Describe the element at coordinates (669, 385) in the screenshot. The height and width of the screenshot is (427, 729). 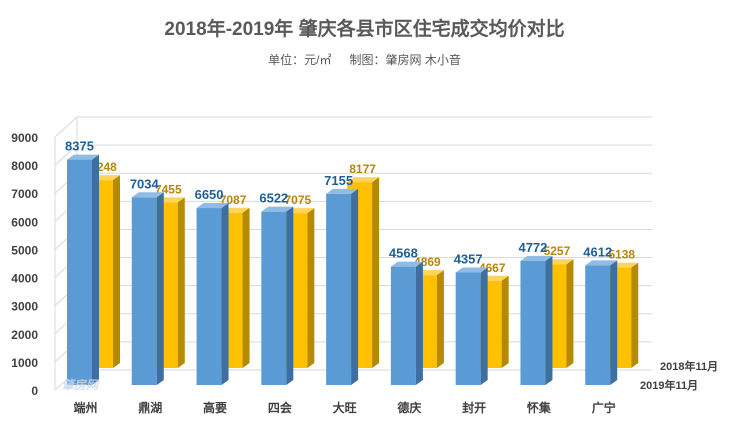
I see `series-label-2019: 2019年11月` at that location.